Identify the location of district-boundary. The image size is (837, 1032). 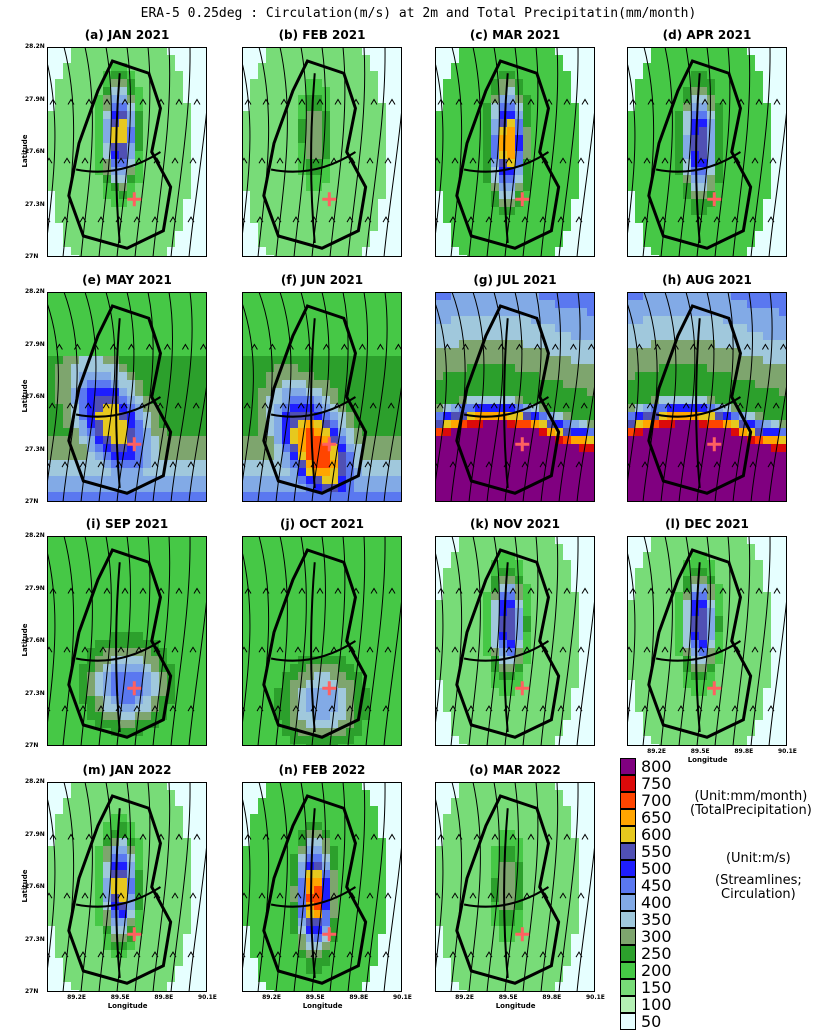
(508, 154).